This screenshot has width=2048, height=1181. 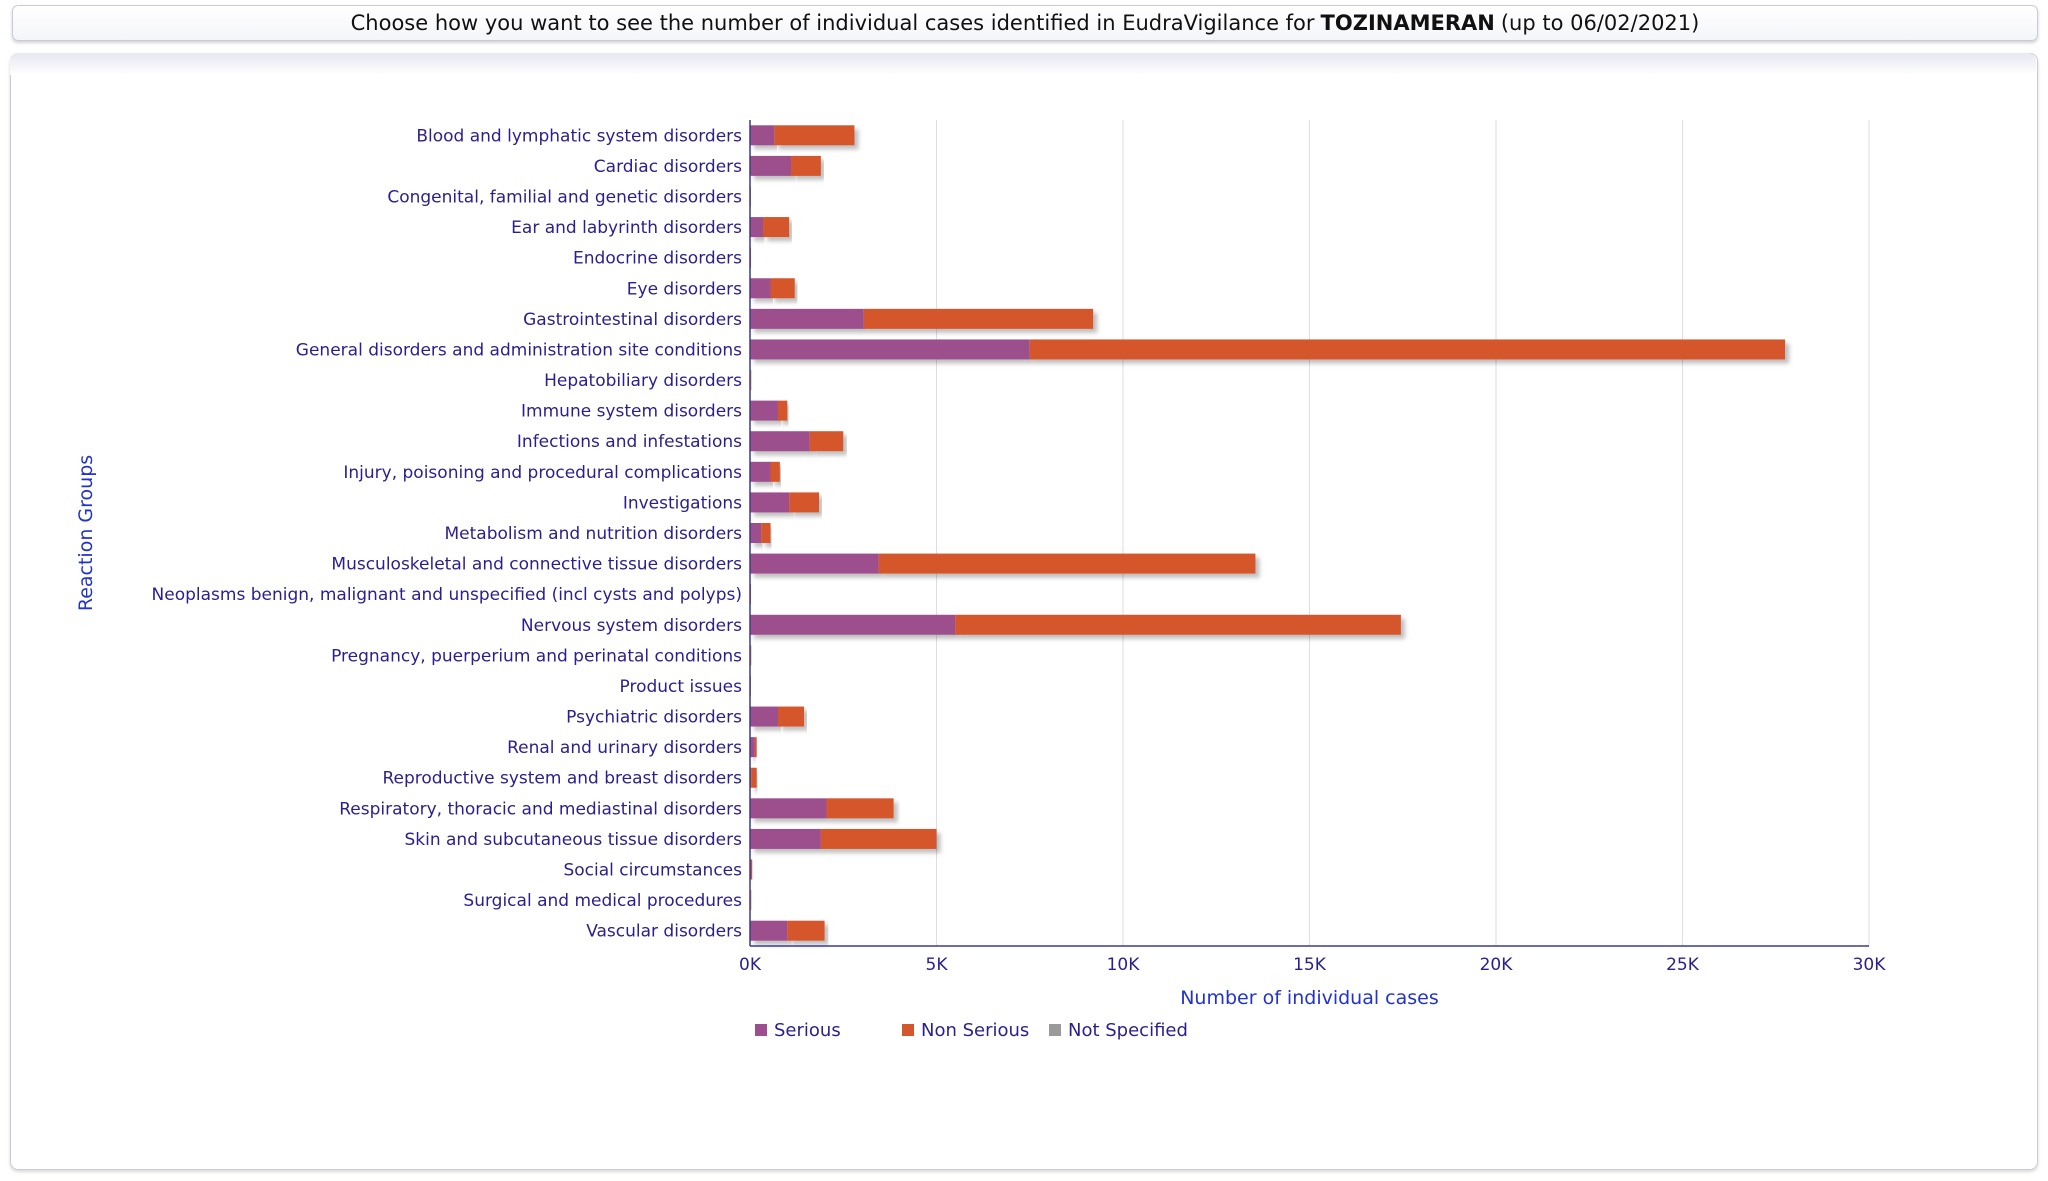 I want to click on category-label: Surgical and medical procedures, so click(x=602, y=901).